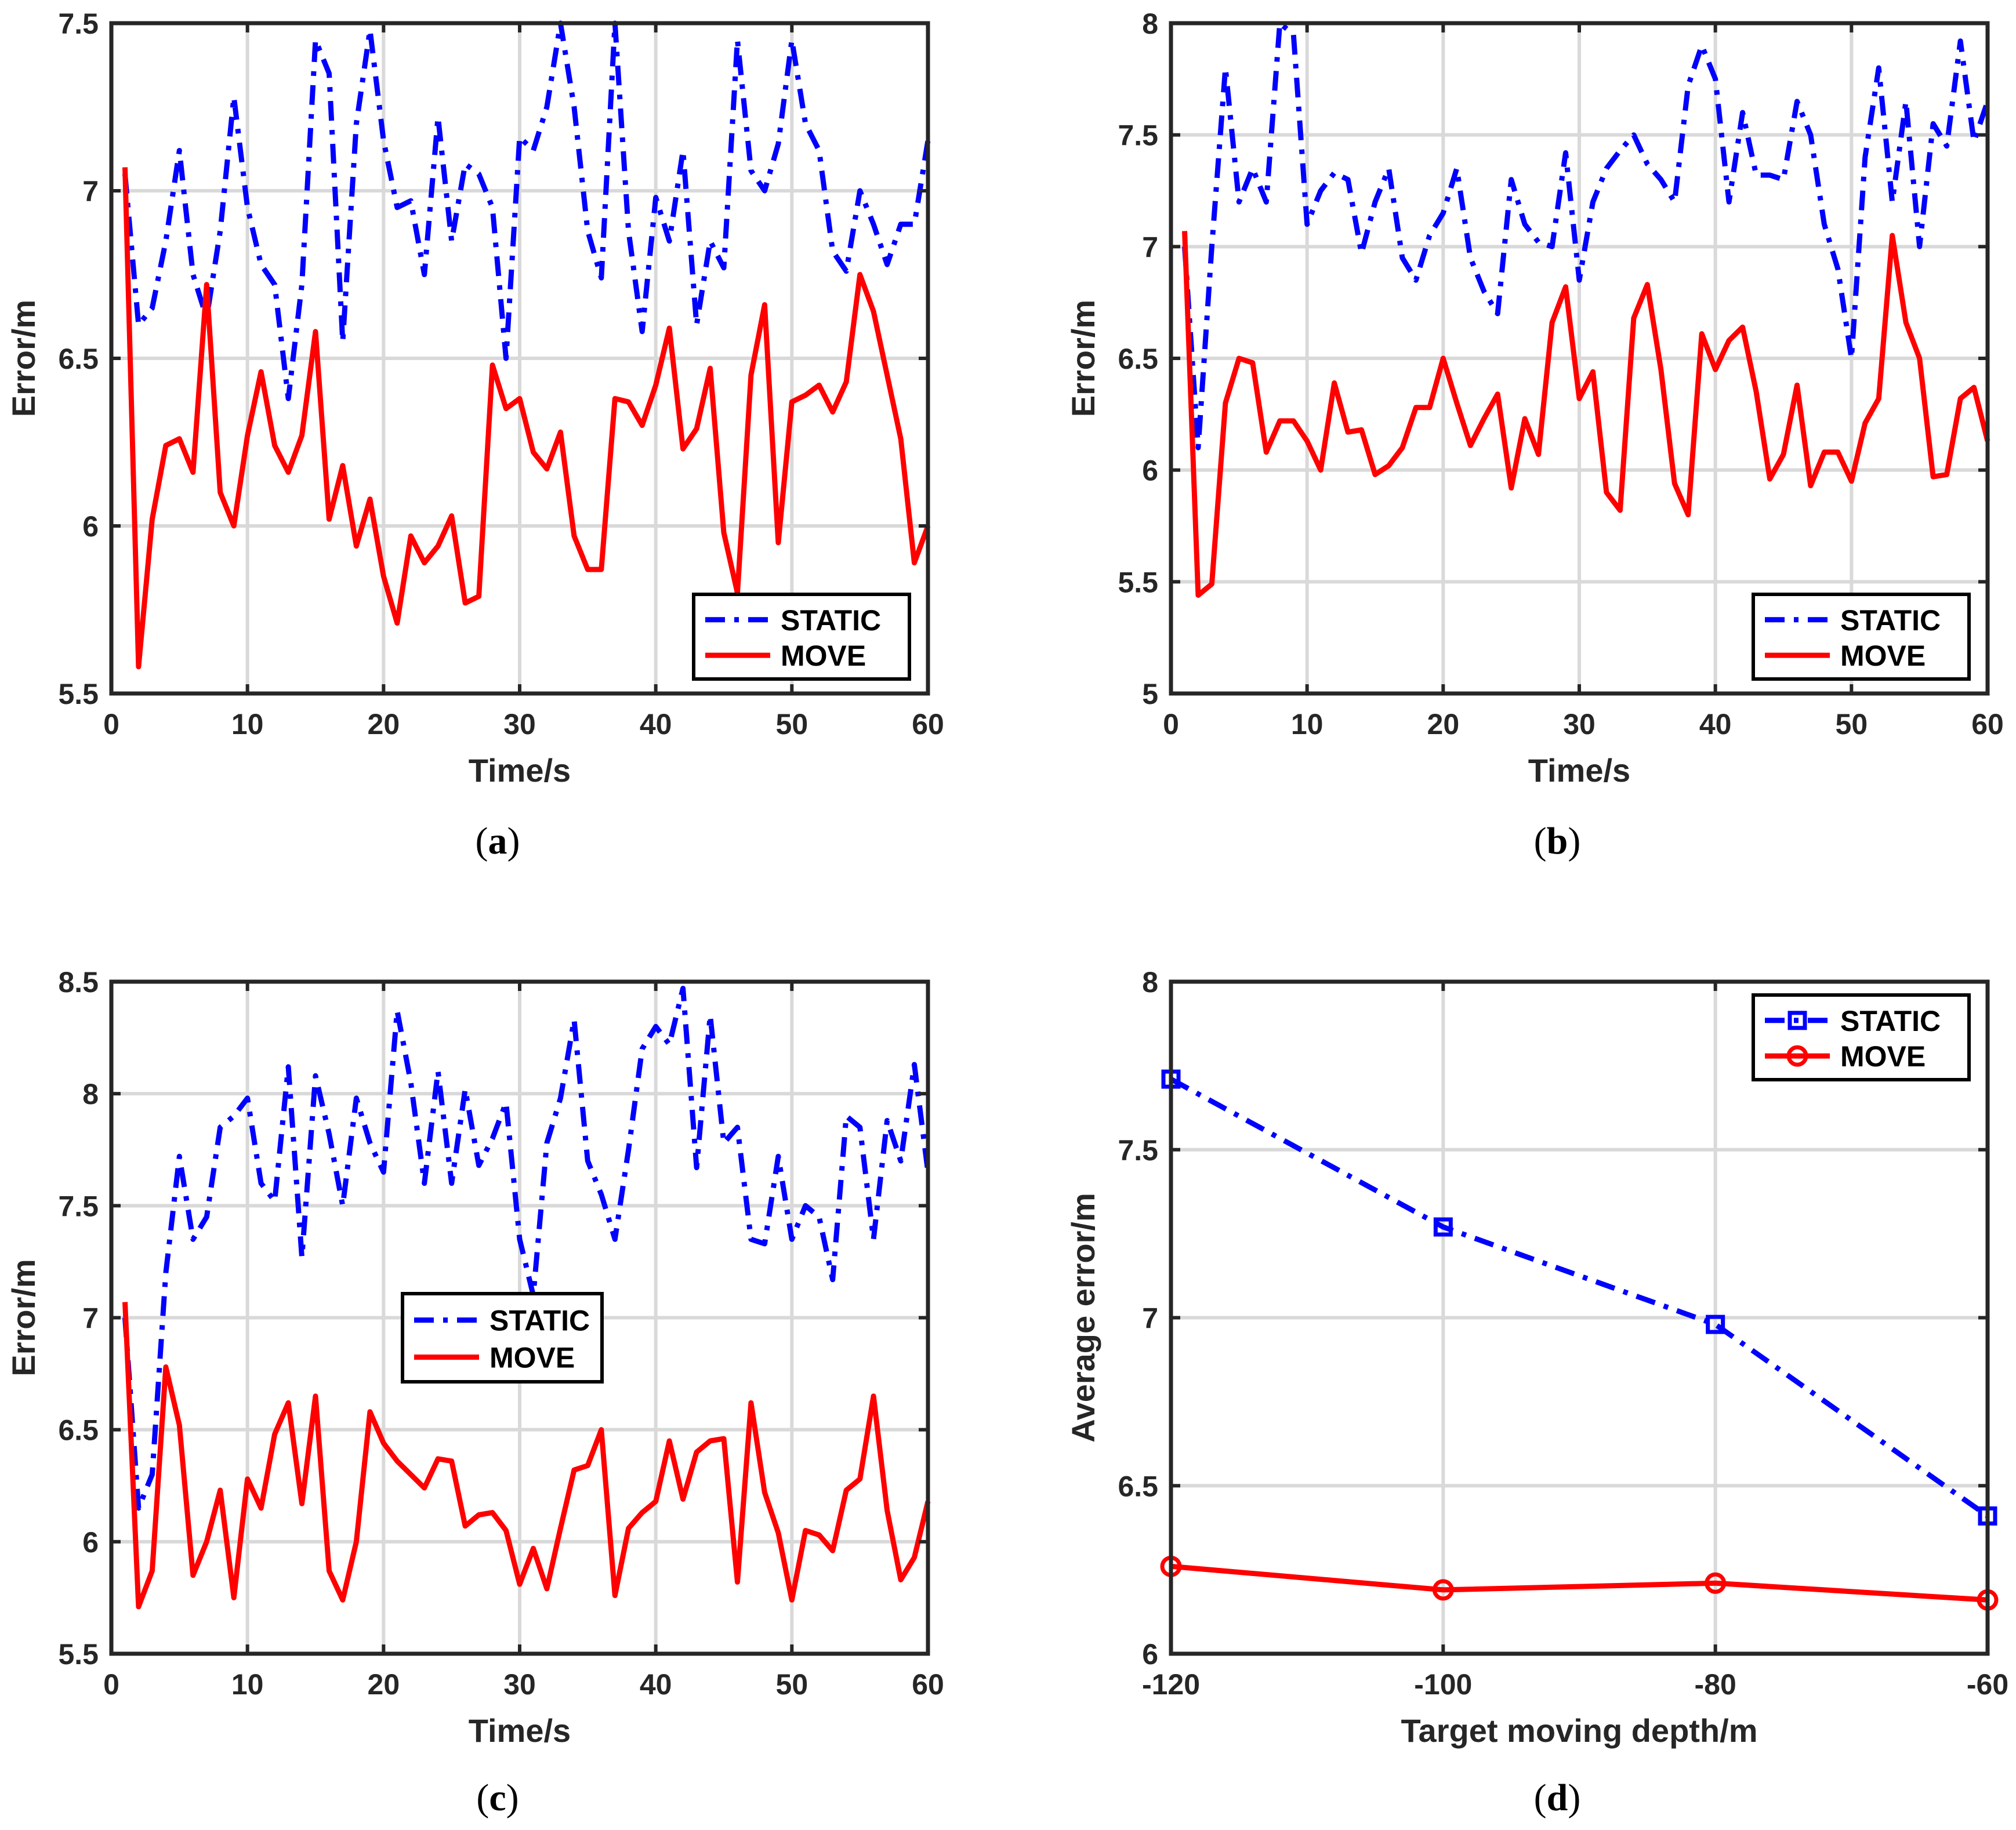 Image resolution: width=2016 pixels, height=1830 pixels. I want to click on panel-caption-c: (c), so click(497, 1798).